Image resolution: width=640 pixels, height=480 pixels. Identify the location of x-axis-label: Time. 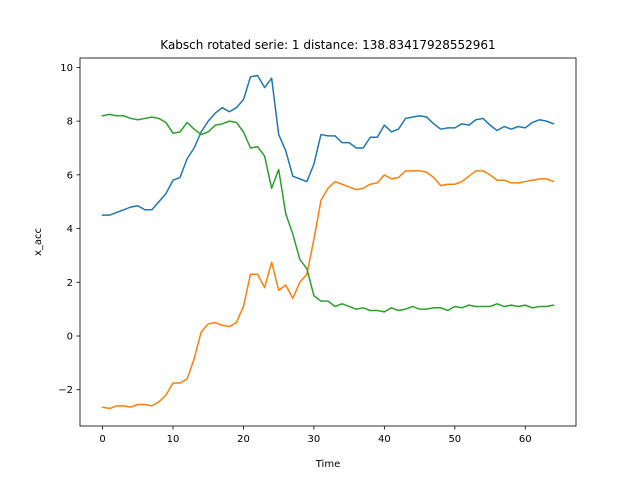
(327, 464).